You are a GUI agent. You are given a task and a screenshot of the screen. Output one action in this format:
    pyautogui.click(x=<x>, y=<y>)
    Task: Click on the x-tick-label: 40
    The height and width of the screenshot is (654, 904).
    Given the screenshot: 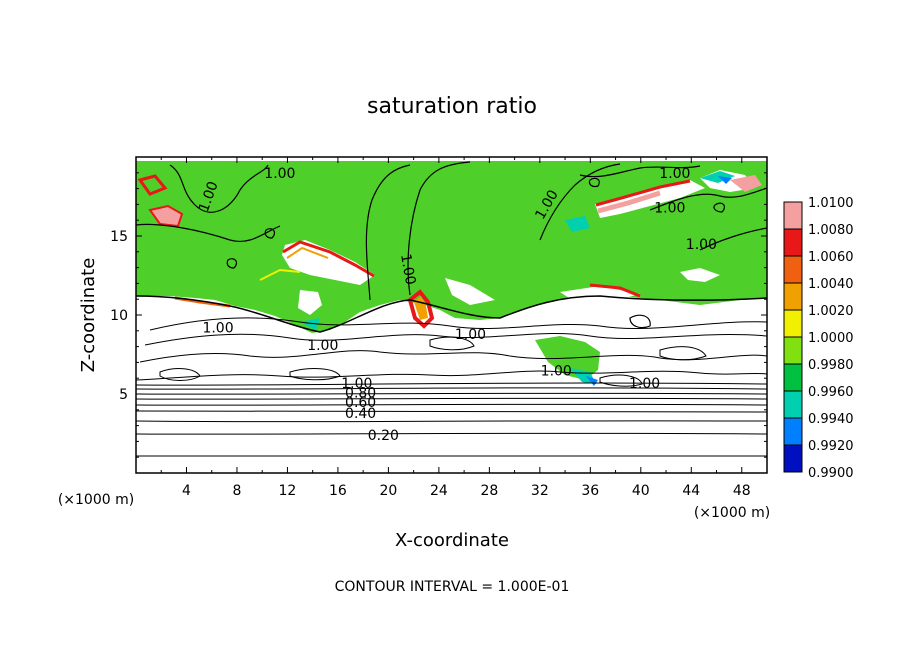 What is the action you would take?
    pyautogui.click(x=641, y=491)
    